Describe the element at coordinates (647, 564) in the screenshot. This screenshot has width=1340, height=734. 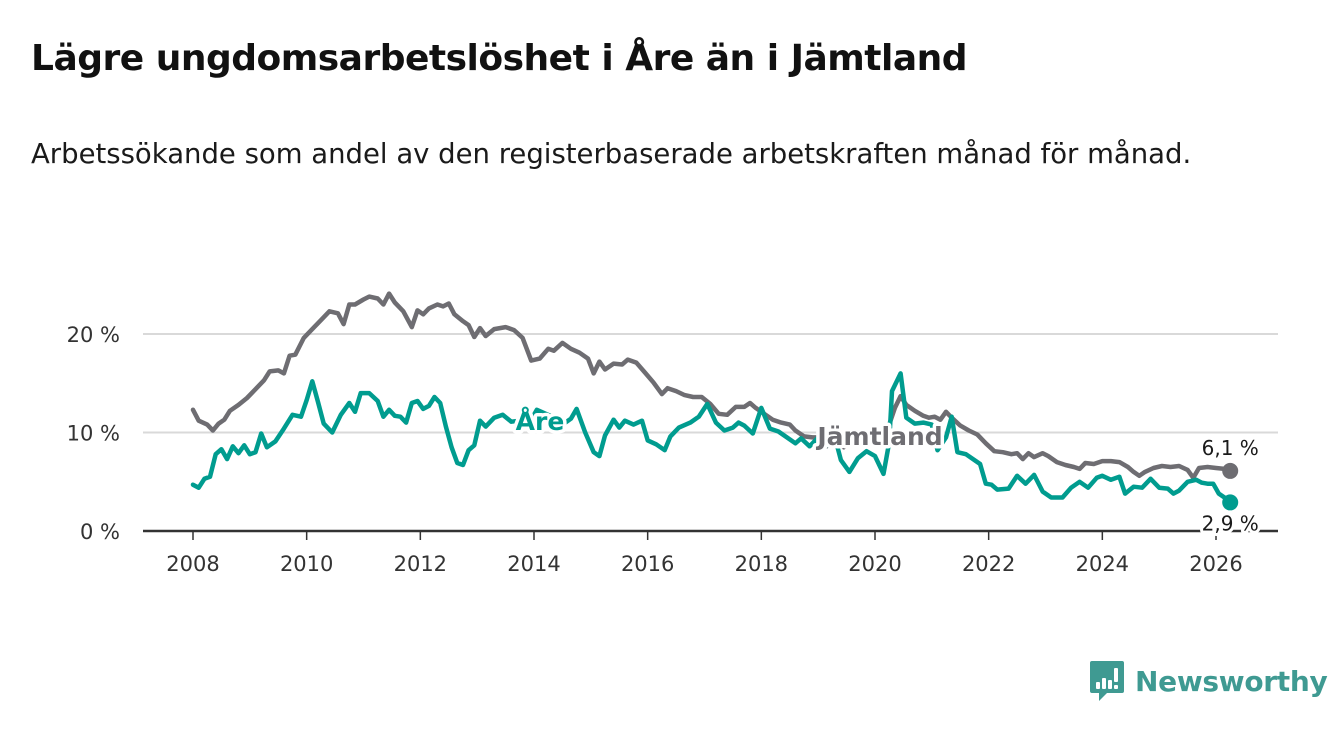
I see `x-tick-label: 2016` at that location.